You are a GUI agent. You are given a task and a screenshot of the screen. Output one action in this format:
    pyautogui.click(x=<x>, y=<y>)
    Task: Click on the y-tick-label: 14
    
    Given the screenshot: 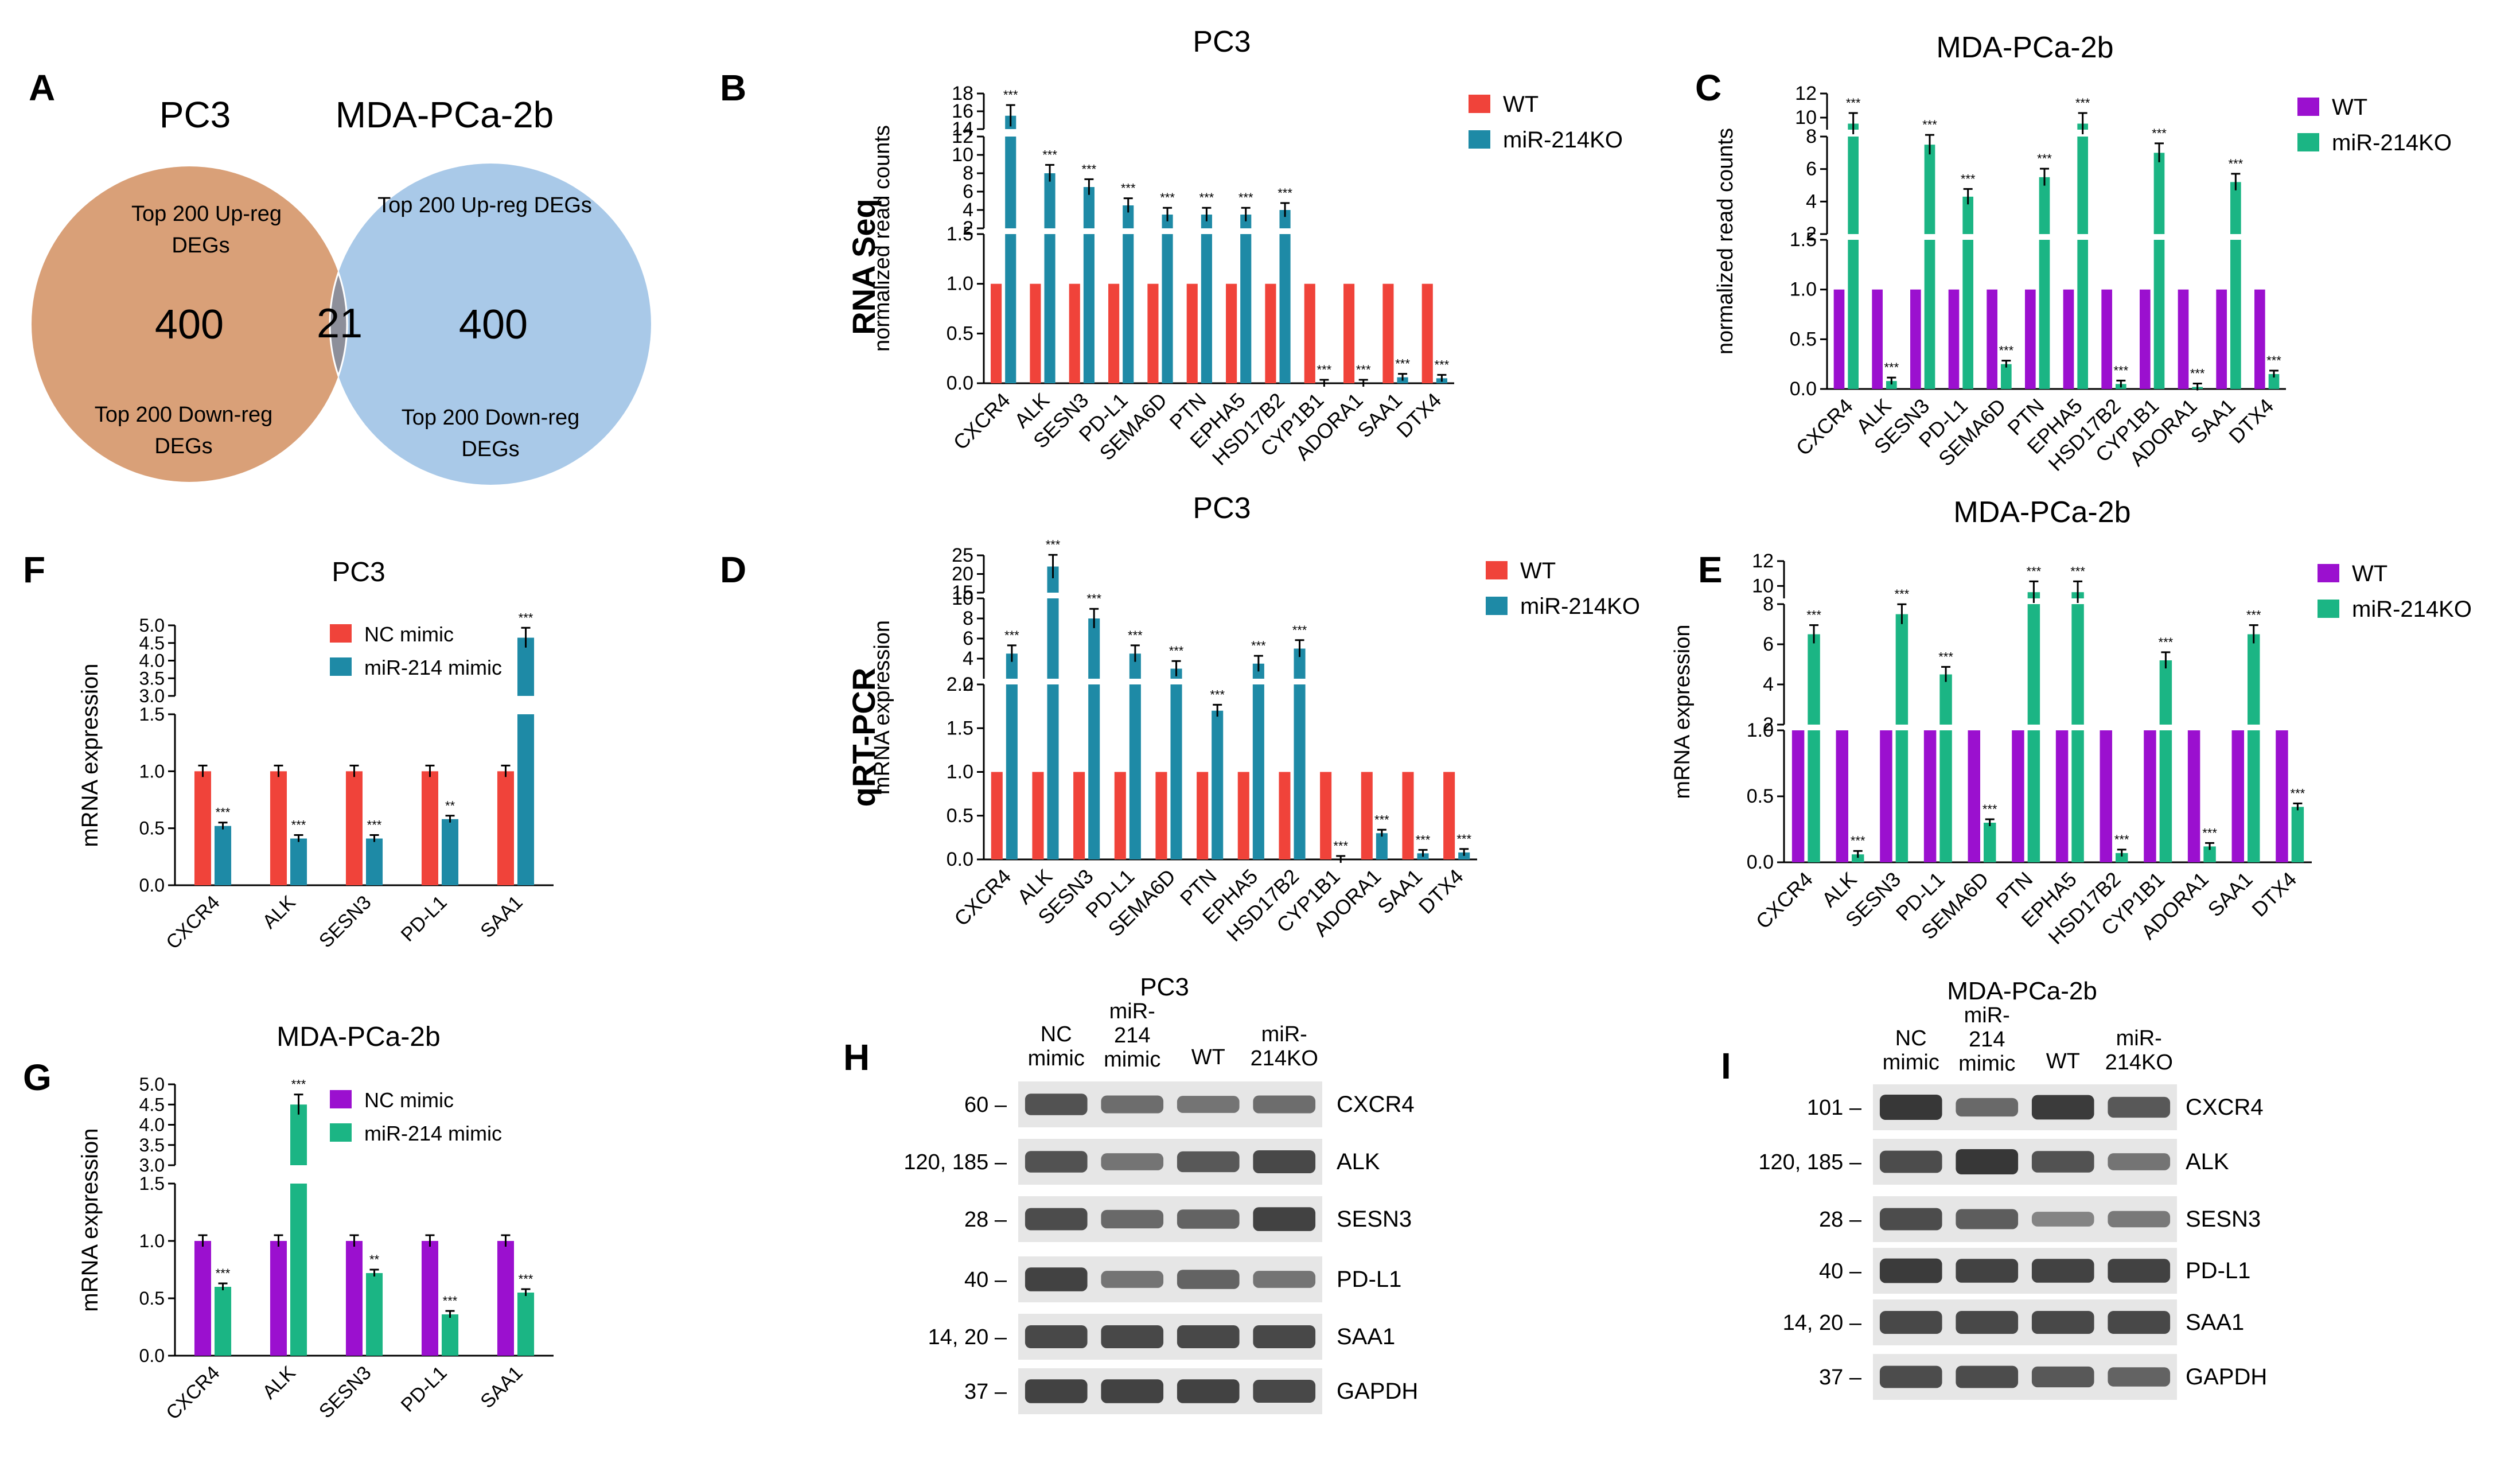 What is the action you would take?
    pyautogui.click(x=962, y=129)
    